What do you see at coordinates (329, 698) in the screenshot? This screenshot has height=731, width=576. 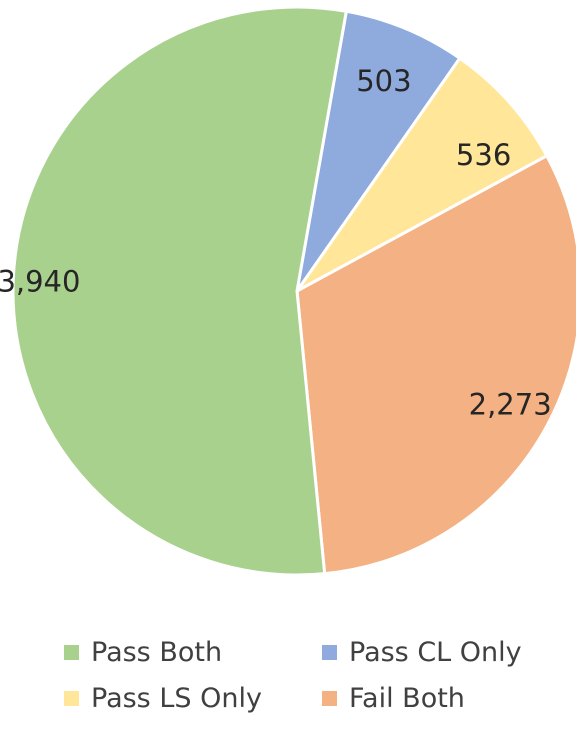 I see `legend-swatch-fail-both` at bounding box center [329, 698].